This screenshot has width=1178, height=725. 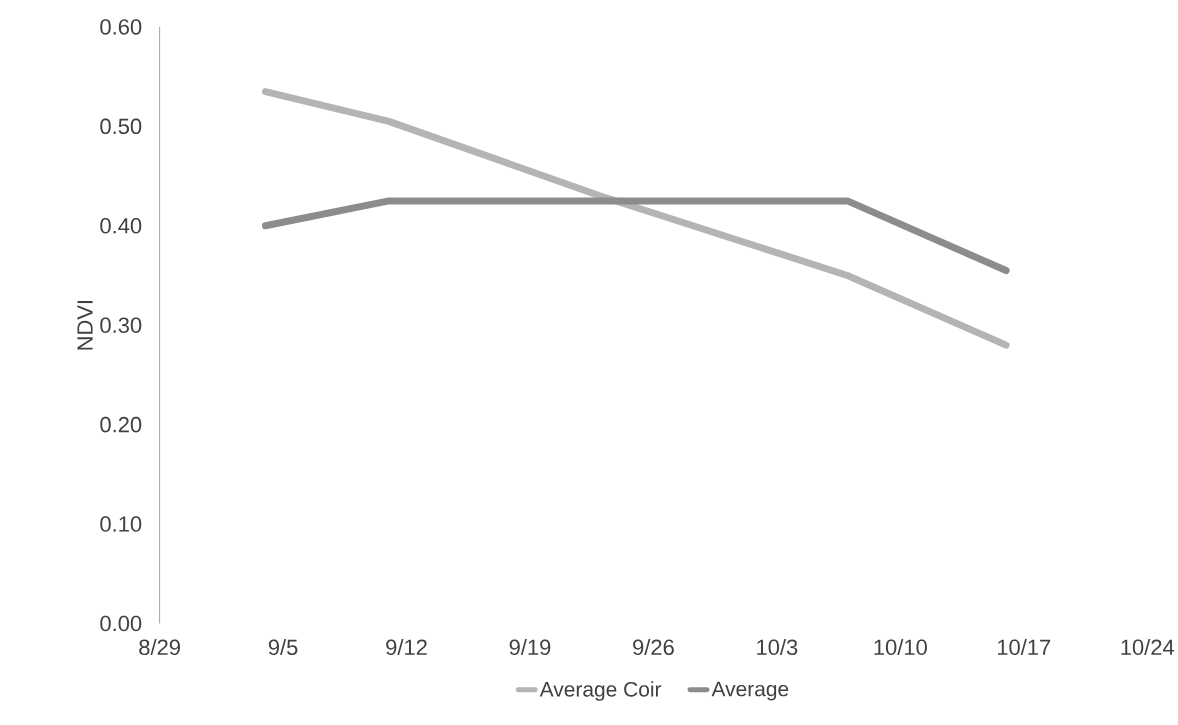 What do you see at coordinates (121, 225) in the screenshot?
I see `y-tick-label: 0.40` at bounding box center [121, 225].